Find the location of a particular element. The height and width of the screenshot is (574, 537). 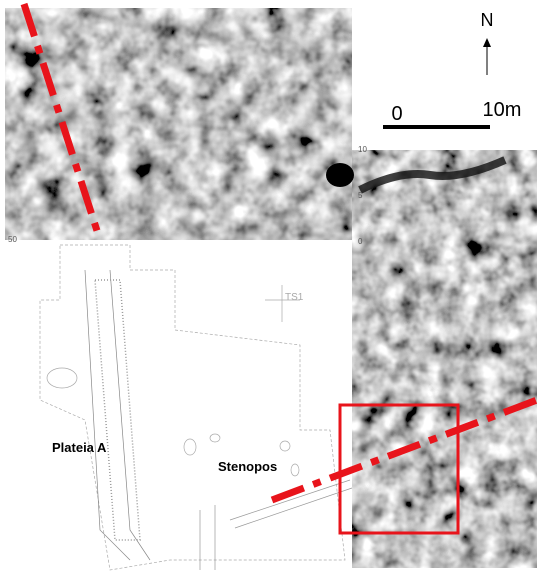

place-label: Stenopos is located at coordinates (247, 466).